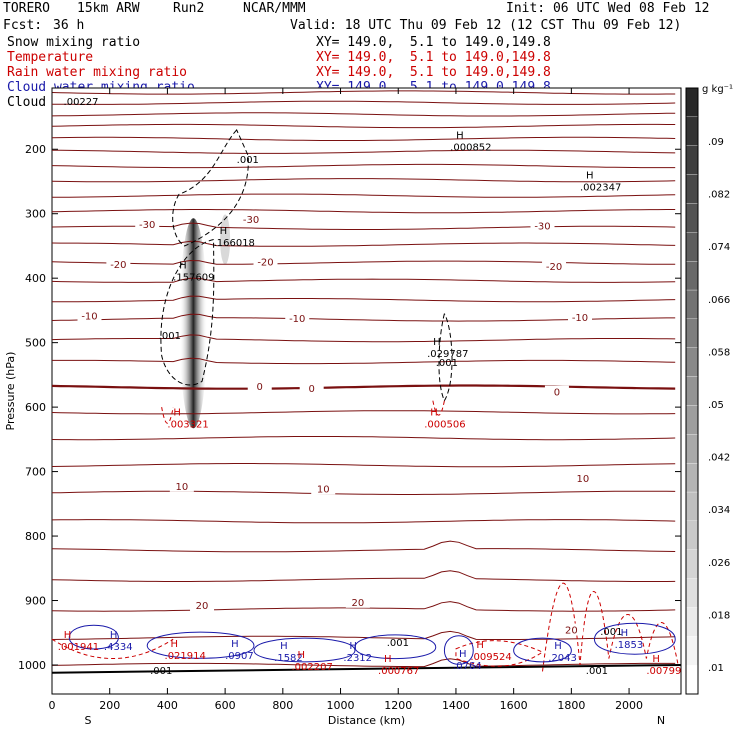  I want to click on colorbar-label: .058, so click(719, 352).